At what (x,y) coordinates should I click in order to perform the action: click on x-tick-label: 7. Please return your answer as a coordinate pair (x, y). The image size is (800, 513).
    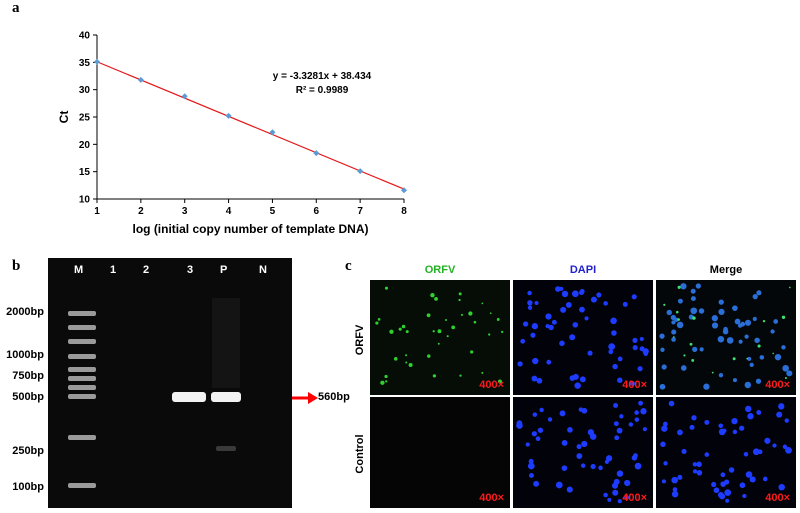
    Looking at the image, I should click on (360, 211).